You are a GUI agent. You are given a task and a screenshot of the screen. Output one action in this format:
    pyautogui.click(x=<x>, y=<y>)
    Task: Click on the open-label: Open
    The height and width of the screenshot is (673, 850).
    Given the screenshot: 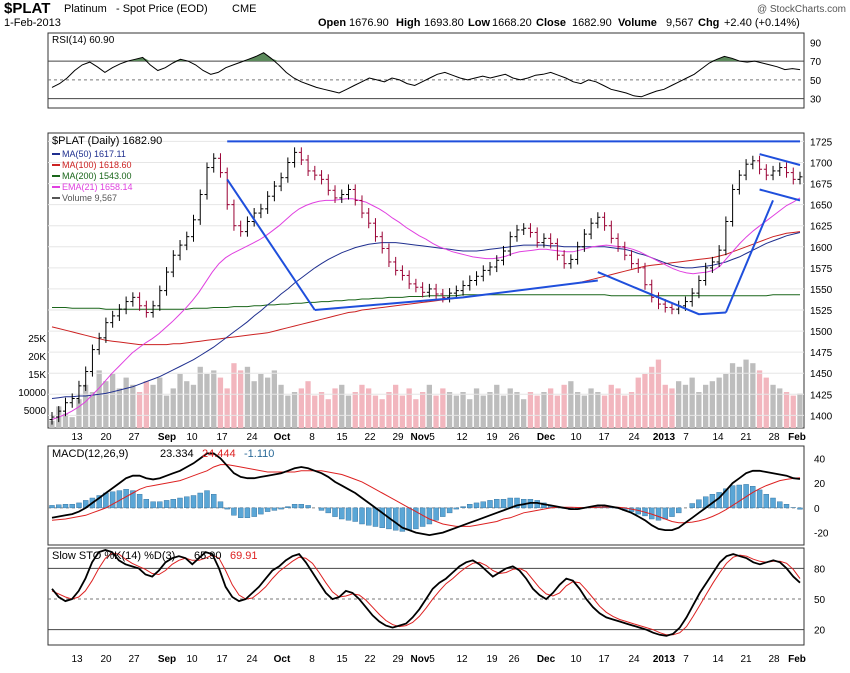 What is the action you would take?
    pyautogui.click(x=332, y=23)
    